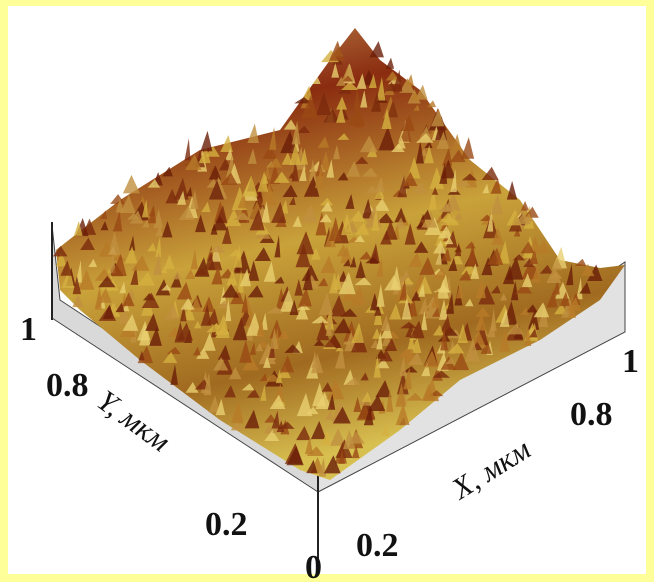  What do you see at coordinates (377, 545) in the screenshot?
I see `x-tick-label: 0.2` at bounding box center [377, 545].